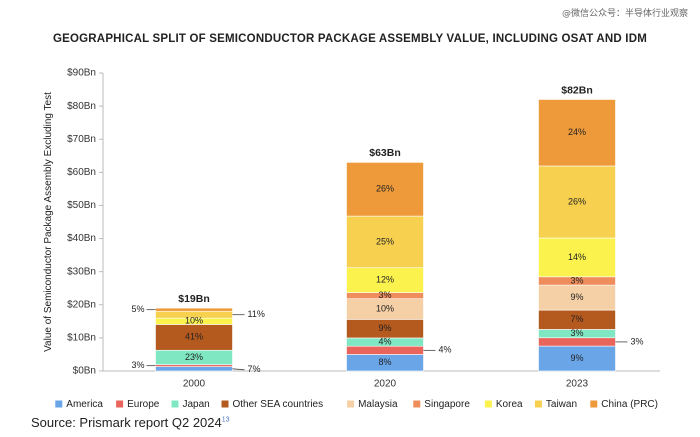 Image resolution: width=700 pixels, height=437 pixels. What do you see at coordinates (81, 139) in the screenshot?
I see `y-tick-label: $70Bn` at bounding box center [81, 139].